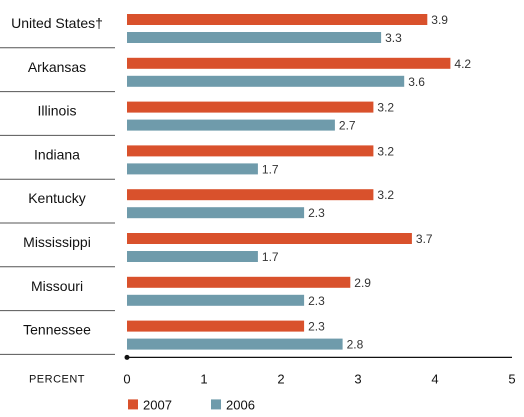 This screenshot has width=524, height=417. What do you see at coordinates (272, 370) in the screenshot?
I see `x-axis: PERCENT 0 1 2 3 4 5` at bounding box center [272, 370].